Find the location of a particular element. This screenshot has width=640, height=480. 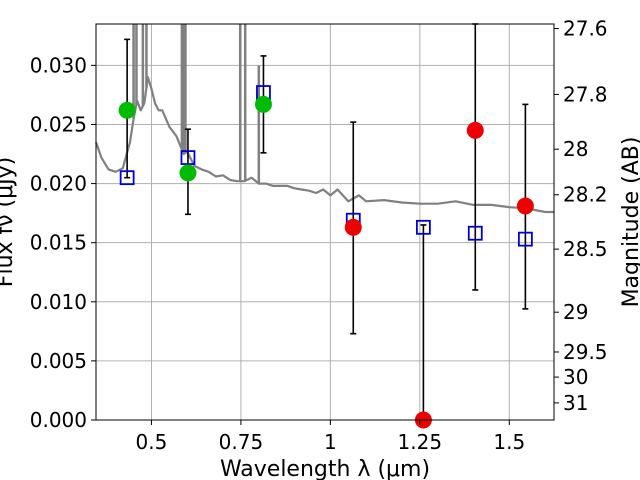

y-tick-label: 0.025 is located at coordinates (58, 124).